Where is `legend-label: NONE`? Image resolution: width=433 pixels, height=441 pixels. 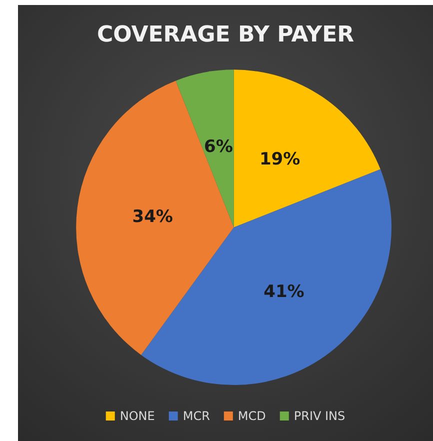
legend-label: NONE is located at coordinates (137, 416).